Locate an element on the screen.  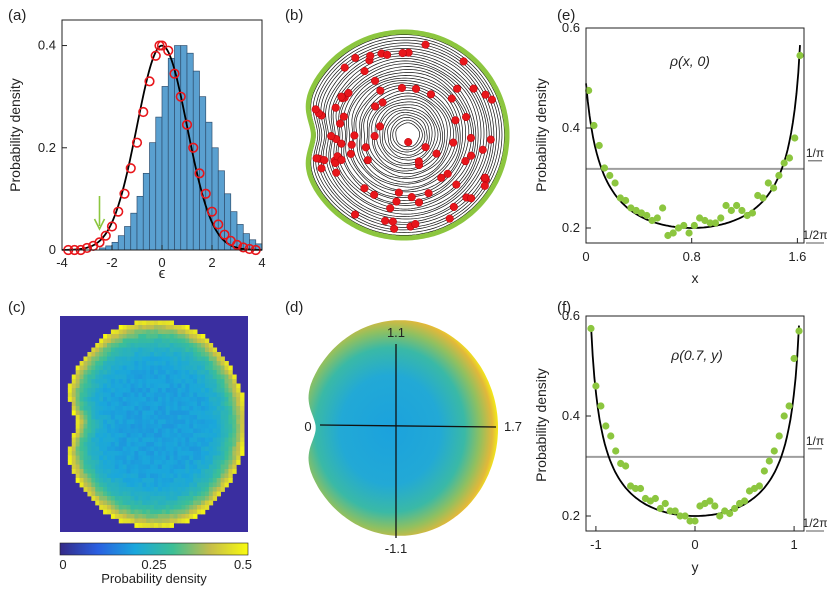
ylabel-e: Probability density is located at coordinates (541, 135).